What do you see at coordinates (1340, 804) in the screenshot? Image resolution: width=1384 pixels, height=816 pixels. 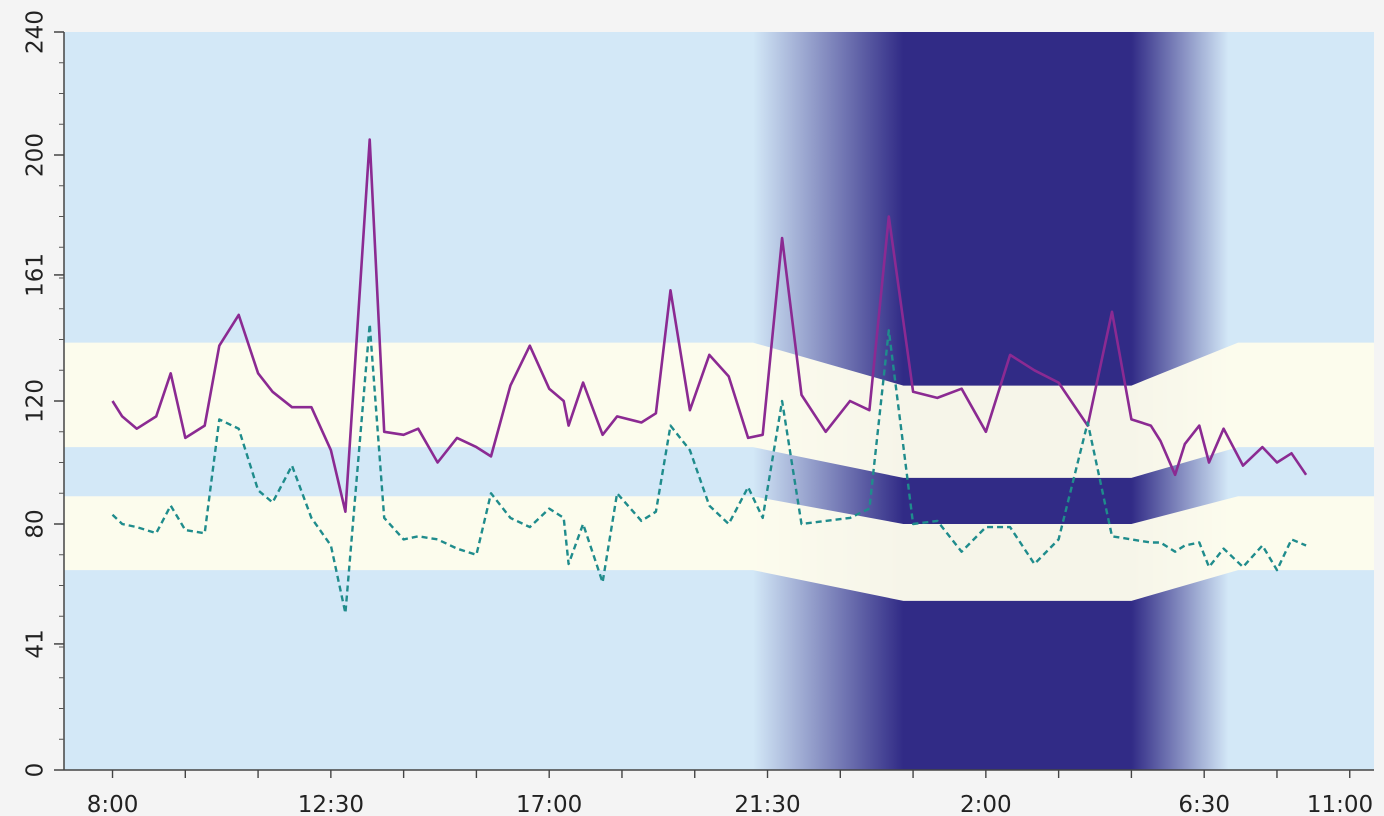 I see `x-tick-label: 11:00` at bounding box center [1340, 804].